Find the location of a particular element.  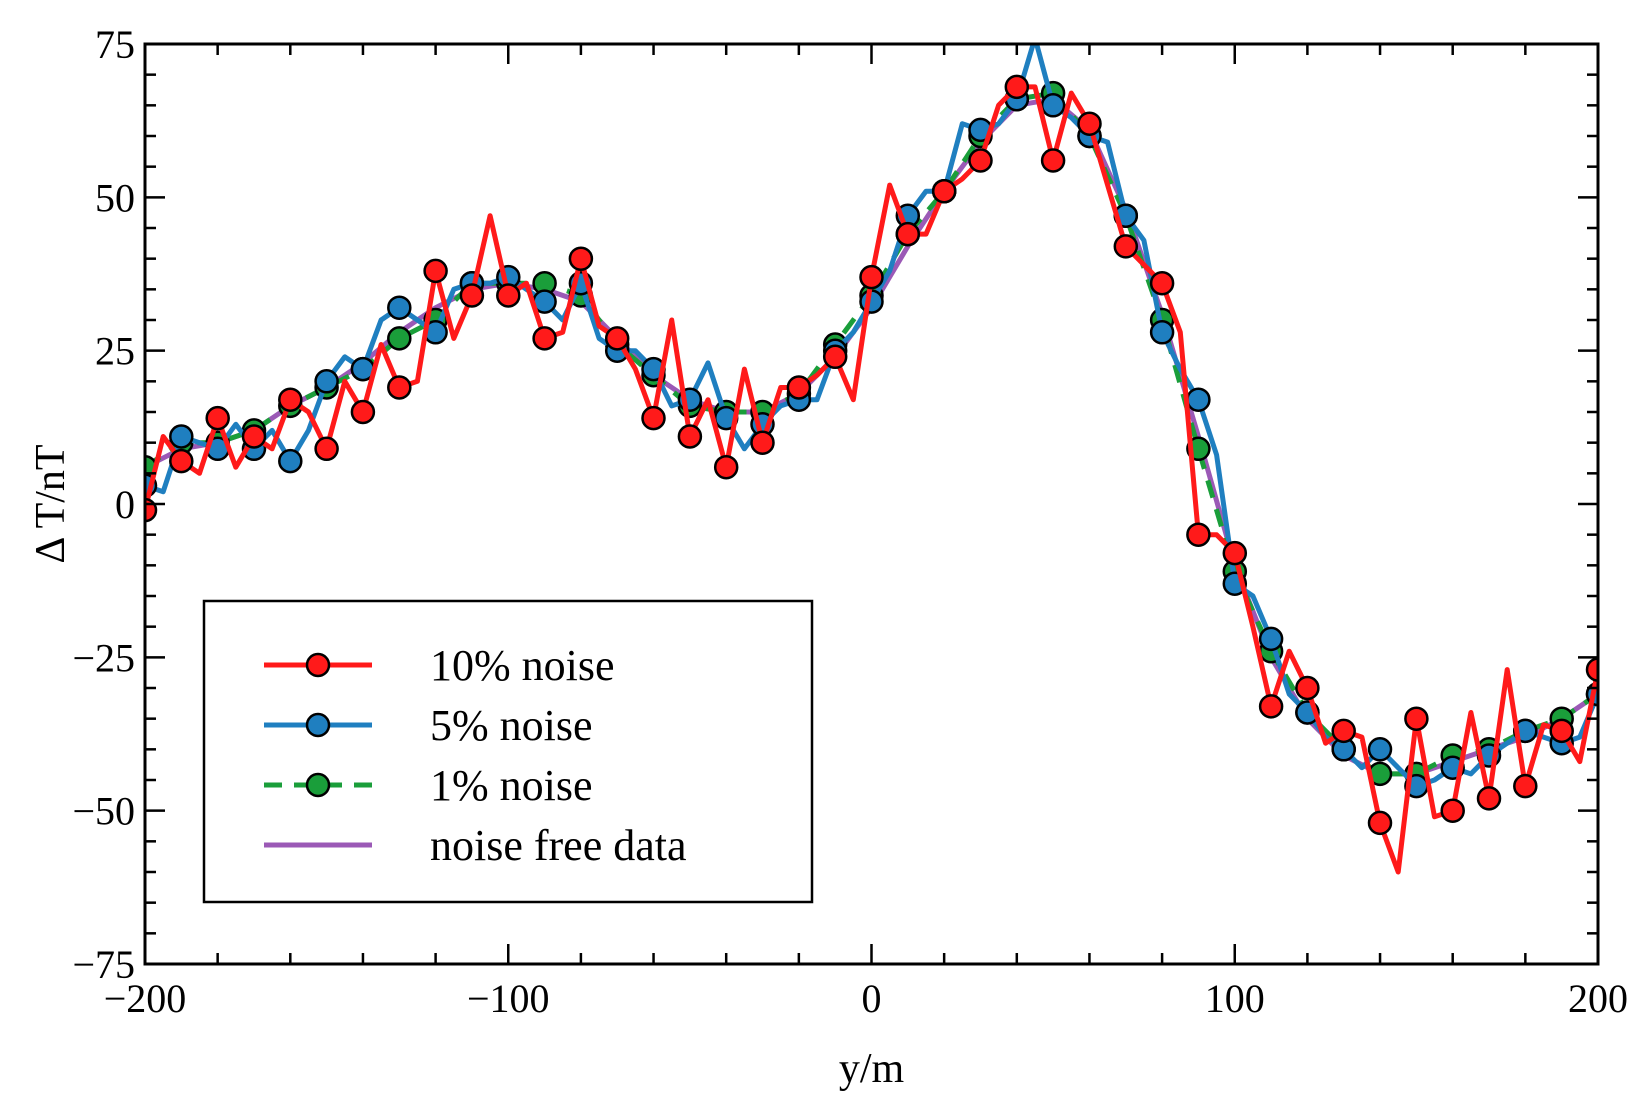

x-tick-label: 0 is located at coordinates (872, 998).